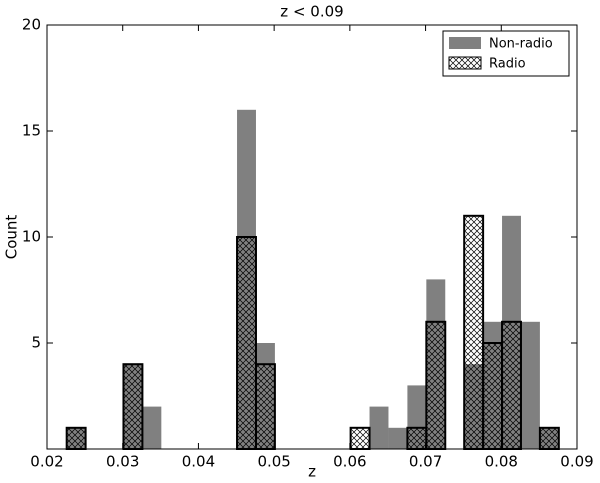 The width and height of the screenshot is (600, 483). Describe the element at coordinates (312, 472) in the screenshot. I see `x-axis-label: z` at that location.